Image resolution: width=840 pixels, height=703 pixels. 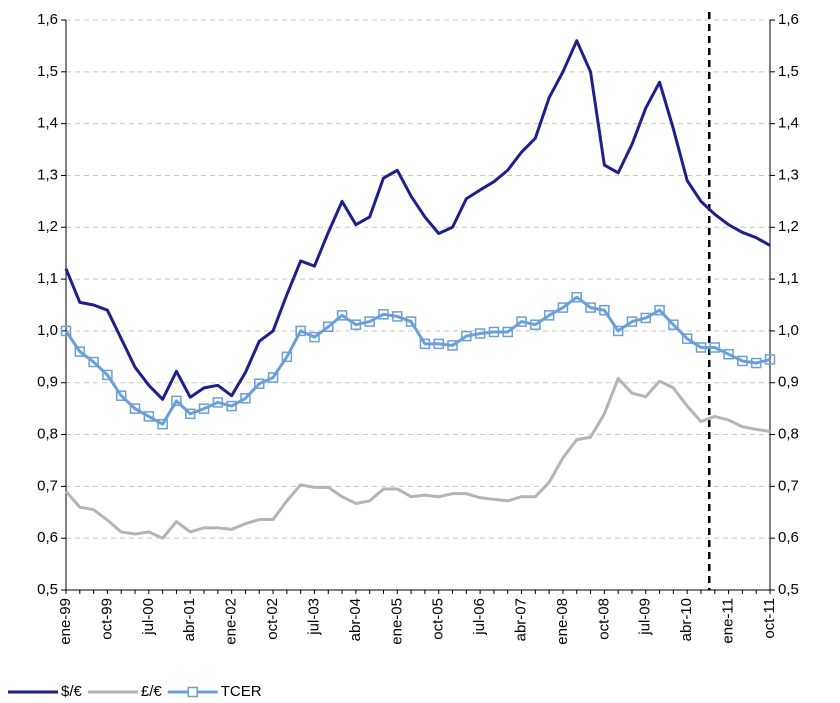 I want to click on x-tick-label: ene-11, so click(x=728, y=621).